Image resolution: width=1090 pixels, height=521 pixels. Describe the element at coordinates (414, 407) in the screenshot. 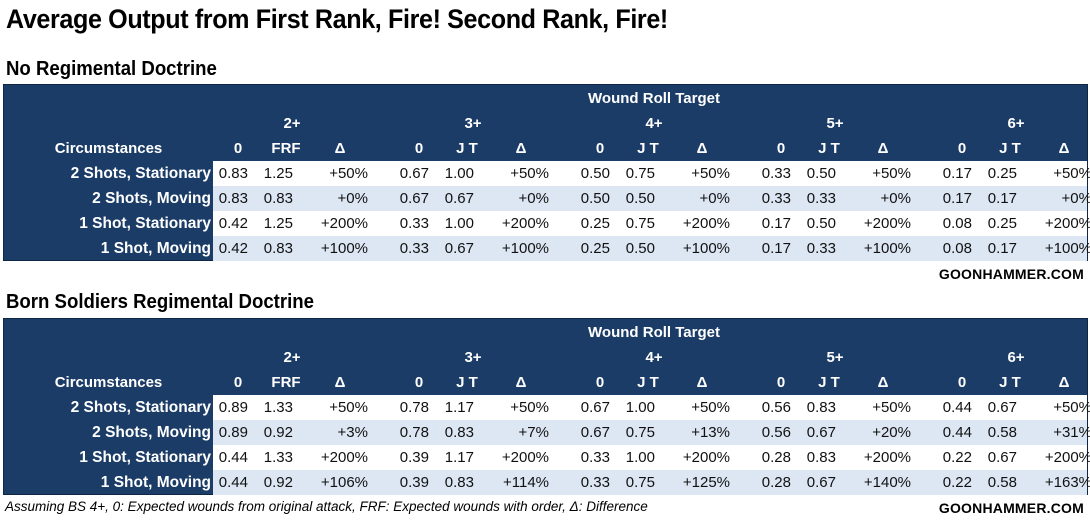

I see `table-cell: 0.78` at that location.